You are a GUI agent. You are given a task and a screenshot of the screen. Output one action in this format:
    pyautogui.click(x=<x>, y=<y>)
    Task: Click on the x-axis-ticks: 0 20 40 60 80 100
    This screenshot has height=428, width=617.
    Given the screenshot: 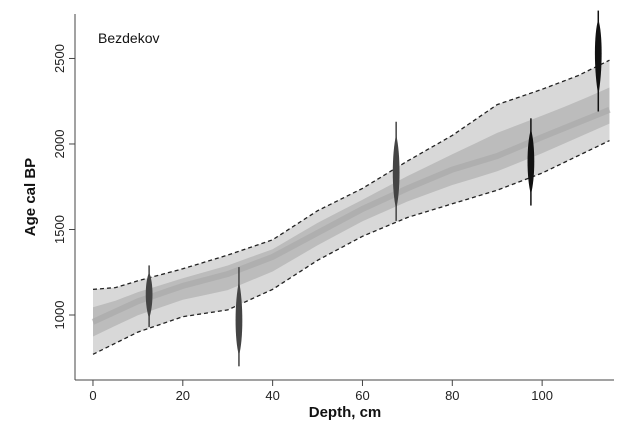 What is the action you would take?
    pyautogui.click(x=321, y=391)
    